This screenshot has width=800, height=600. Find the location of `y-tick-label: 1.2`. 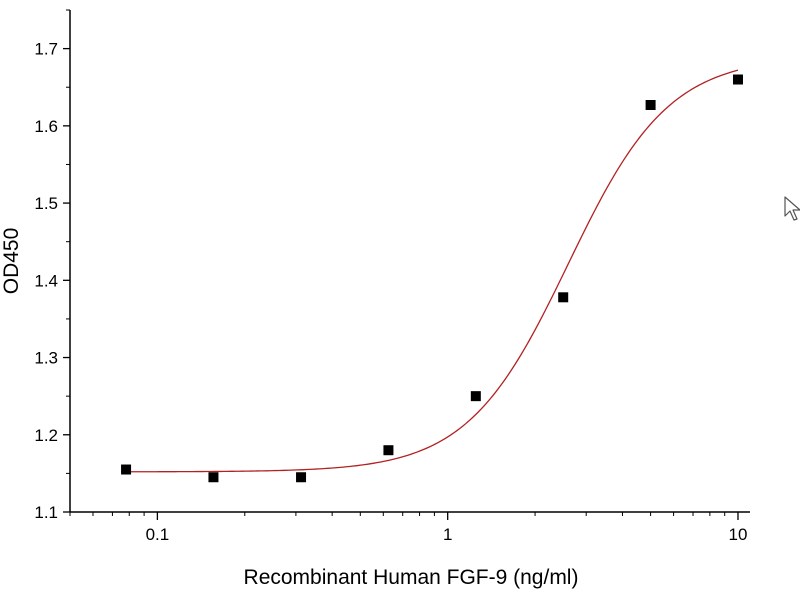

y-tick-label: 1.2 is located at coordinates (46, 435).